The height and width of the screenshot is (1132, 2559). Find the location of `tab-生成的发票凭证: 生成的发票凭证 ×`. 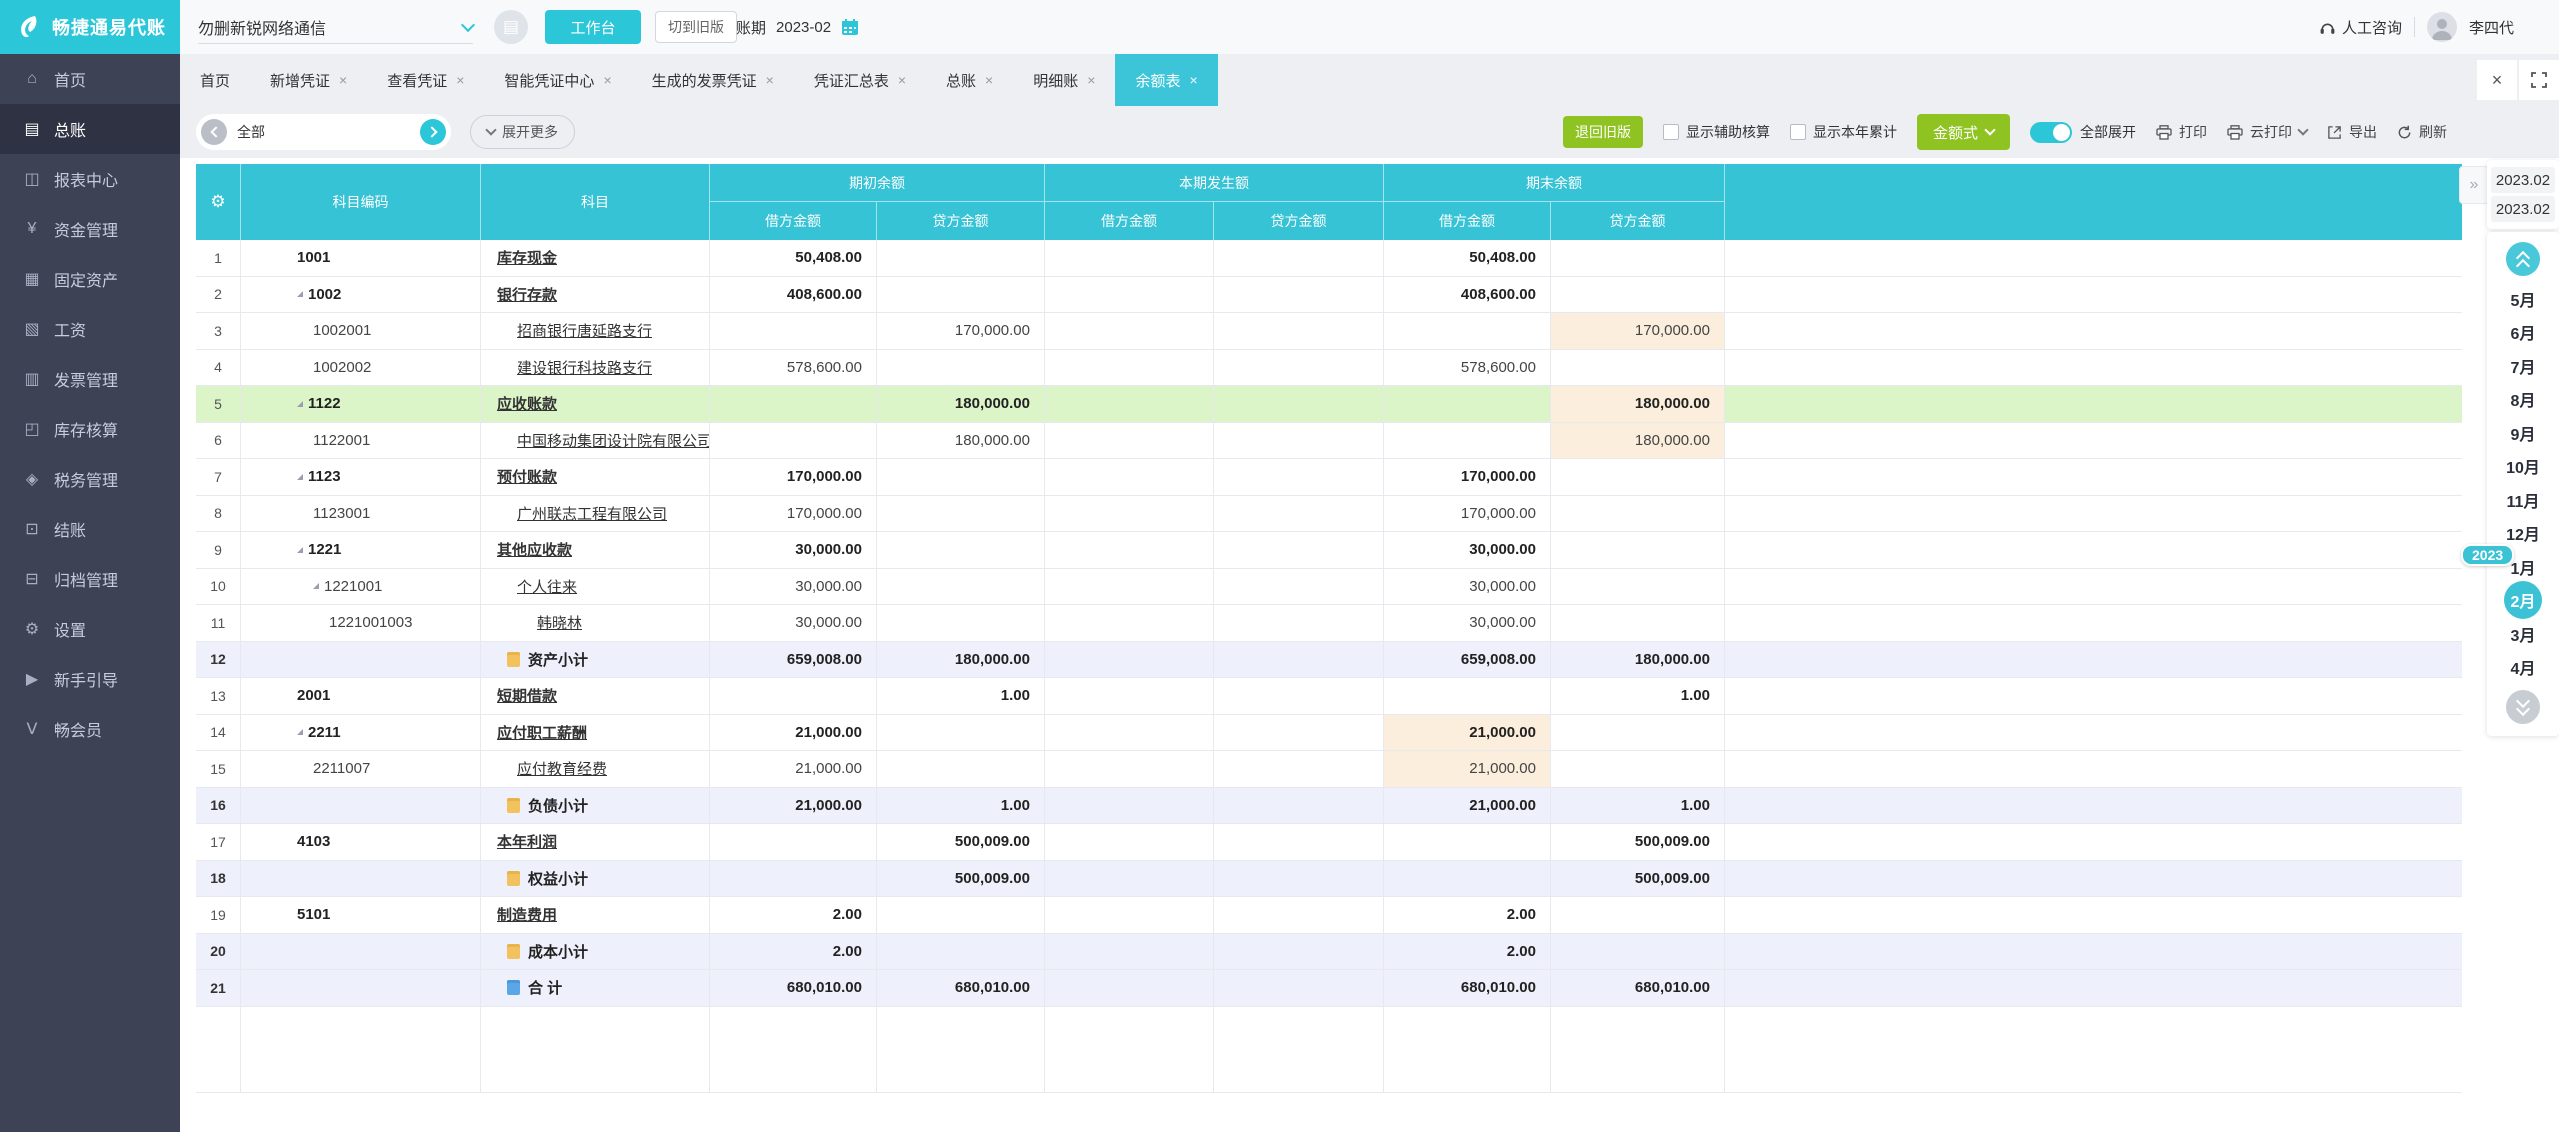

tab-生成的发票凭证: 生成的发票凭证 × is located at coordinates (713, 80).